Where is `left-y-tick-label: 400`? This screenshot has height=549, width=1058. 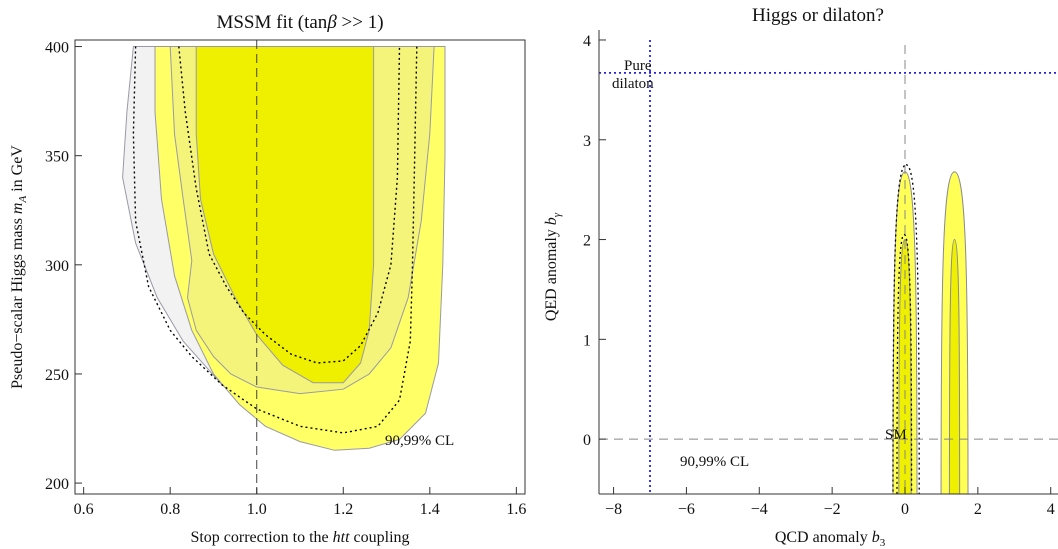 left-y-tick-label: 400 is located at coordinates (57, 48).